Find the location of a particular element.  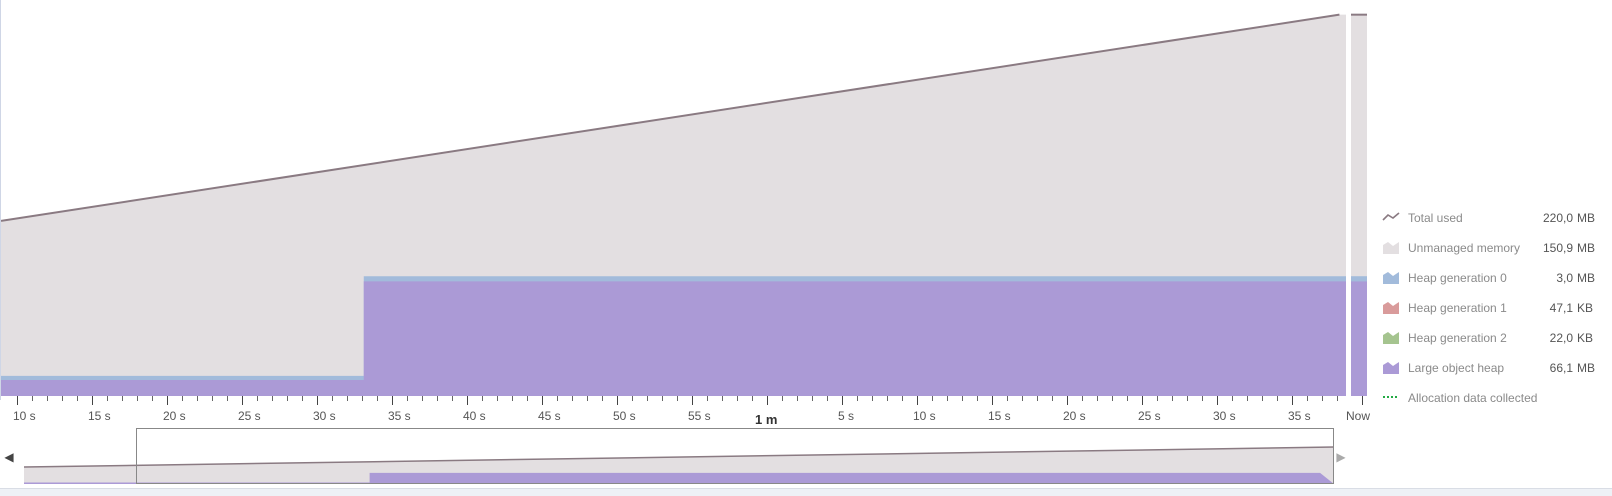

legend-row-total-used: Total used 220,0 MB is located at coordinates (1494, 222).